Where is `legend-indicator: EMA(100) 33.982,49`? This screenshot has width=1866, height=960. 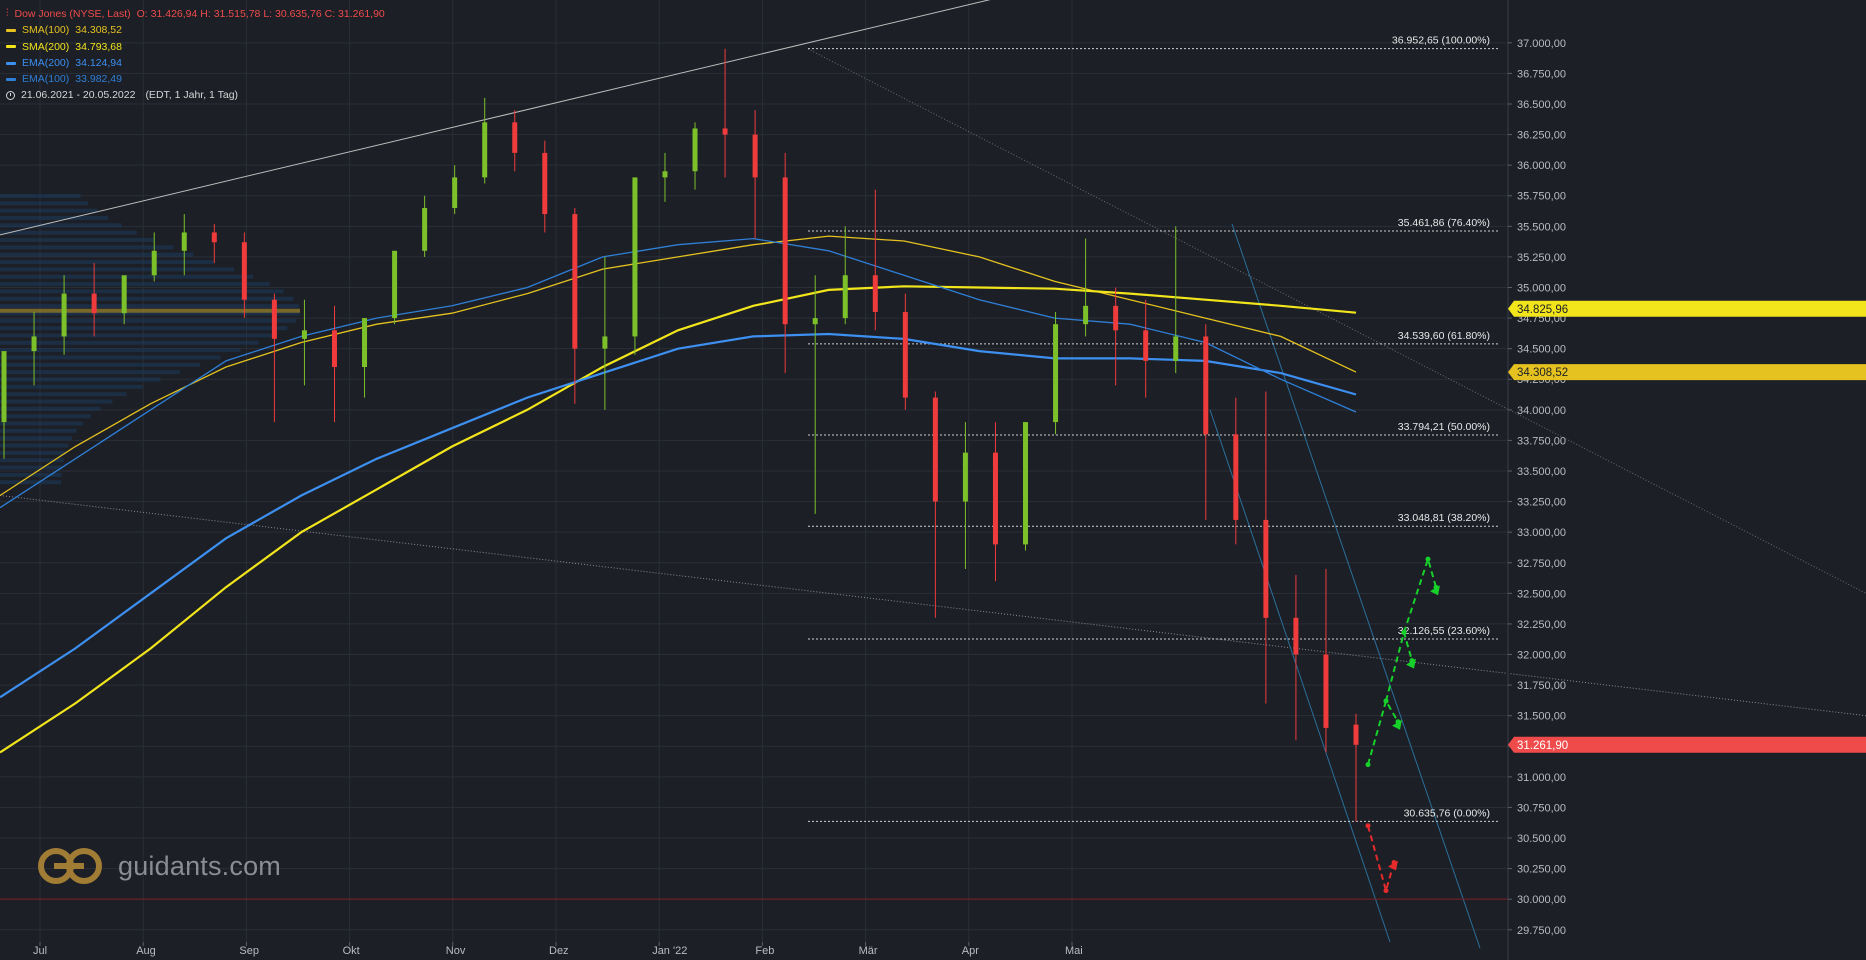
legend-indicator: EMA(100) 33.982,49 is located at coordinates (195, 79).